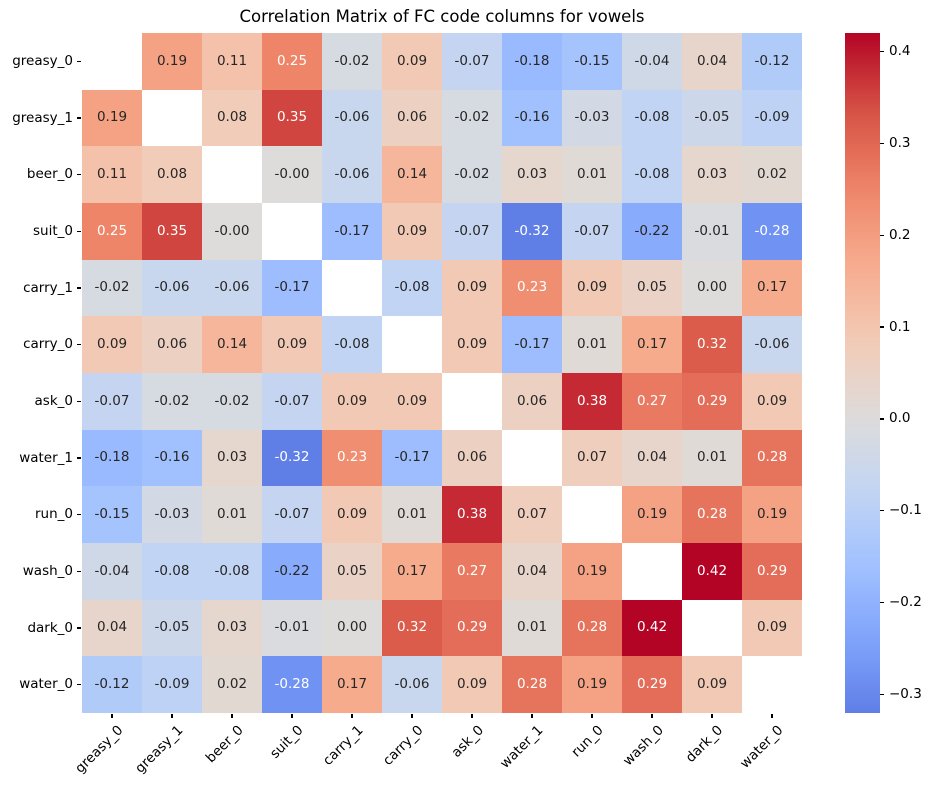  I want to click on x-tick-label: wash_0, so click(643, 746).